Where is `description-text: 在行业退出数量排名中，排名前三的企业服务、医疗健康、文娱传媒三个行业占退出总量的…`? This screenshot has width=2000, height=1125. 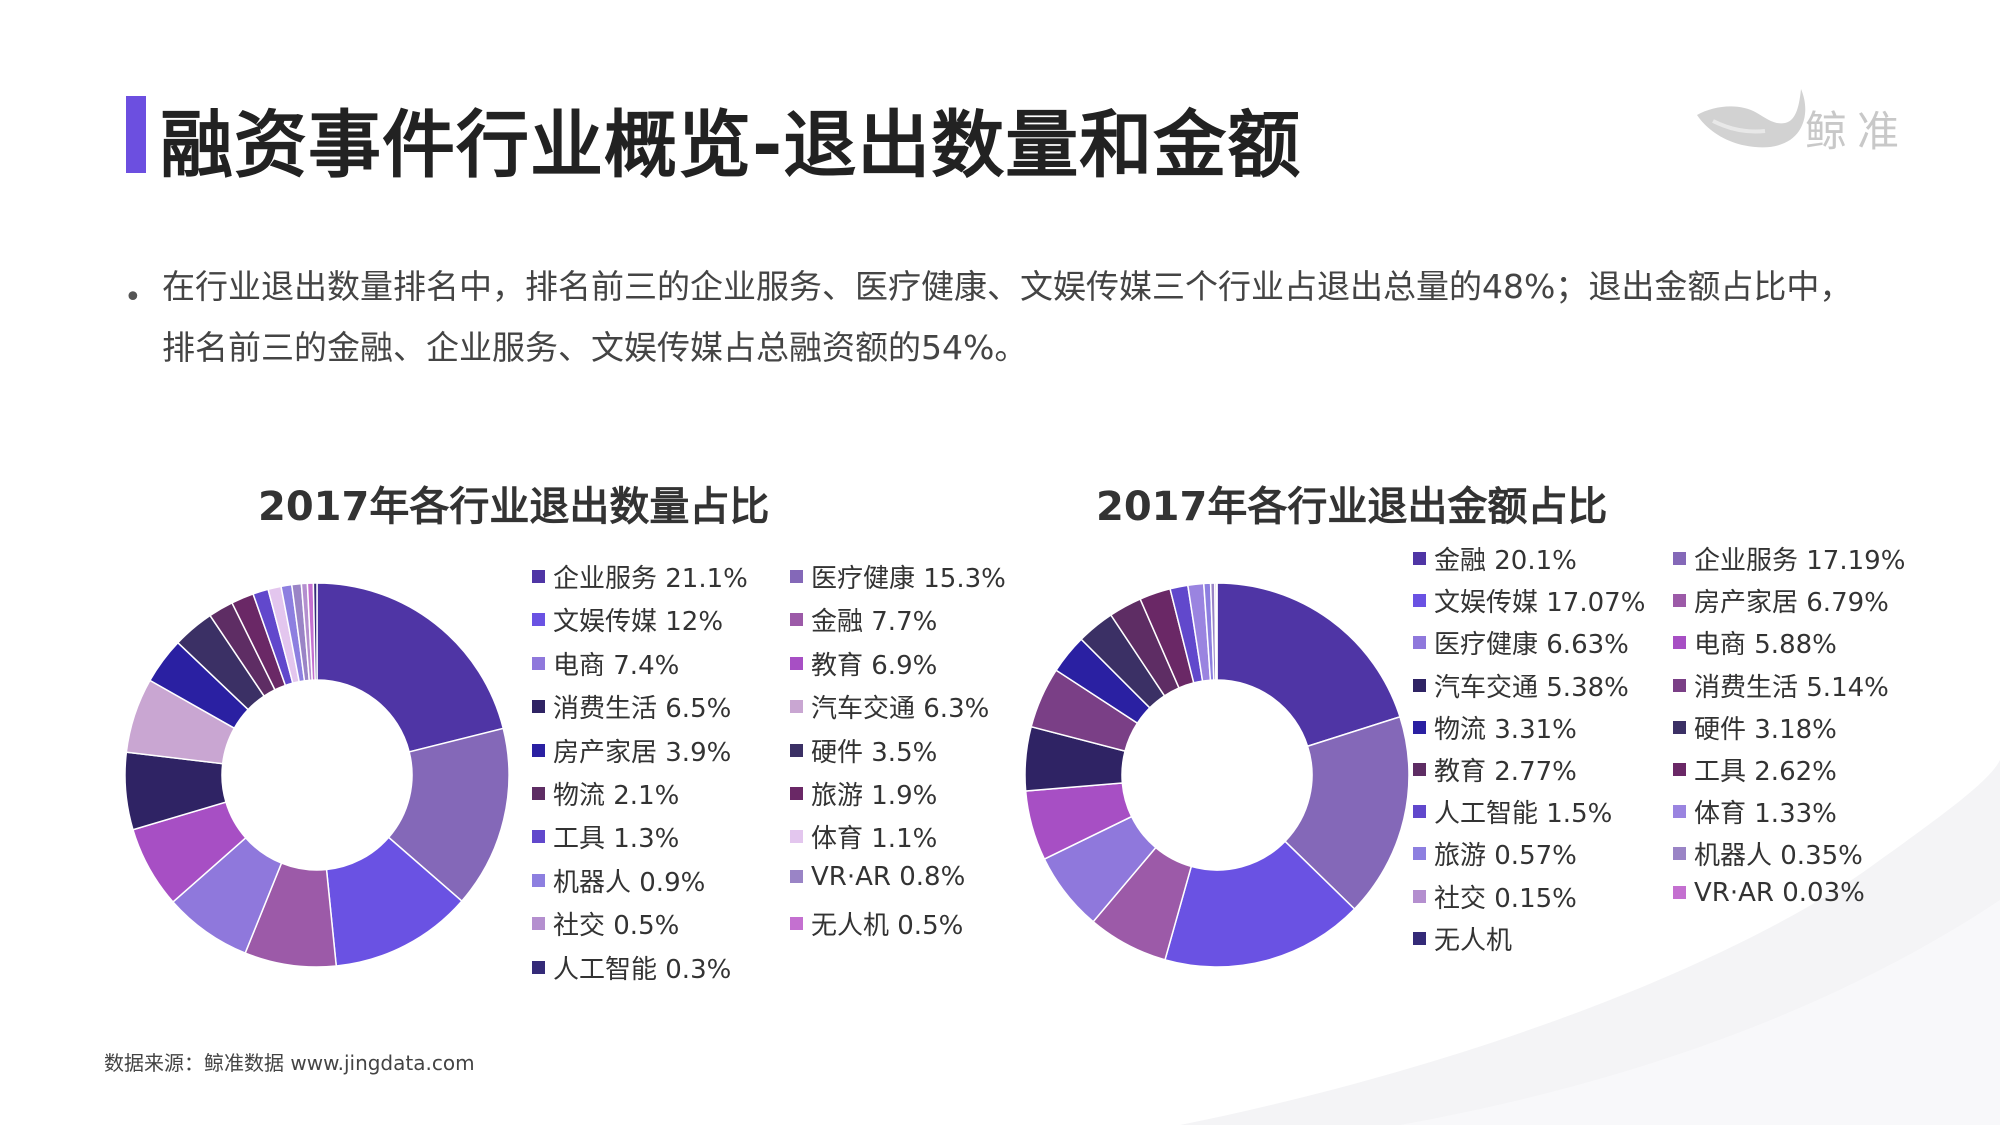 description-text: 在行业退出数量排名中，排名前三的企业服务、医疗健康、文娱传媒三个行业占退出总量的… is located at coordinates (1007, 317).